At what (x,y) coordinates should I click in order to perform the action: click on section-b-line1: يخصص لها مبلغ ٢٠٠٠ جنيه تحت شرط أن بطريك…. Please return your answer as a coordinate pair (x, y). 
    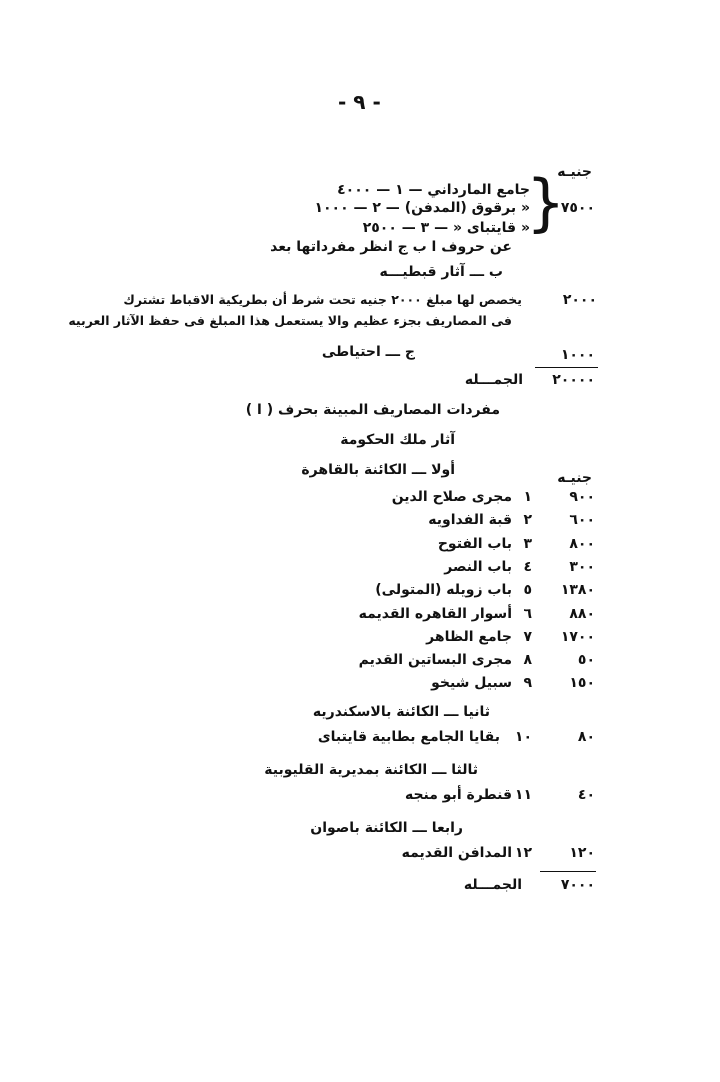
    Looking at the image, I should click on (322, 299).